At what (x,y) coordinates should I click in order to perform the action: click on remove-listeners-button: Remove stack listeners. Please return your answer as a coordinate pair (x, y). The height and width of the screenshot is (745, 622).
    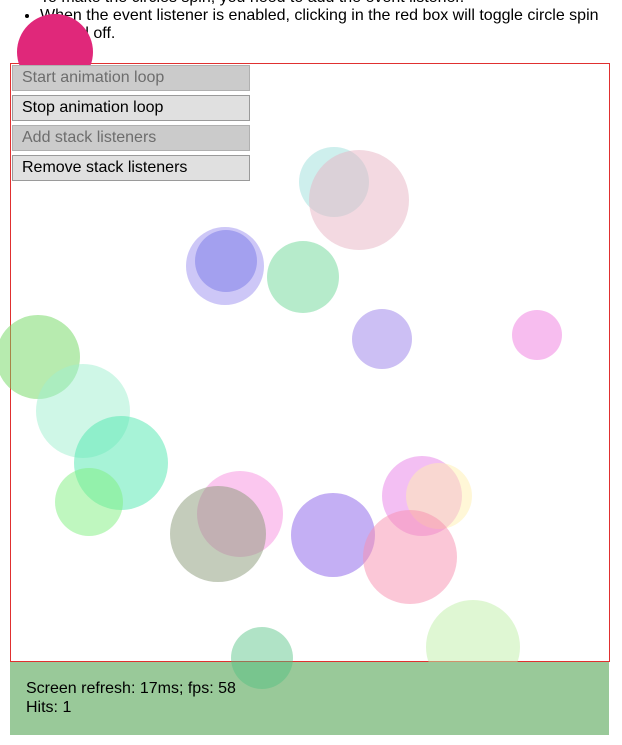
    Looking at the image, I should click on (131, 168).